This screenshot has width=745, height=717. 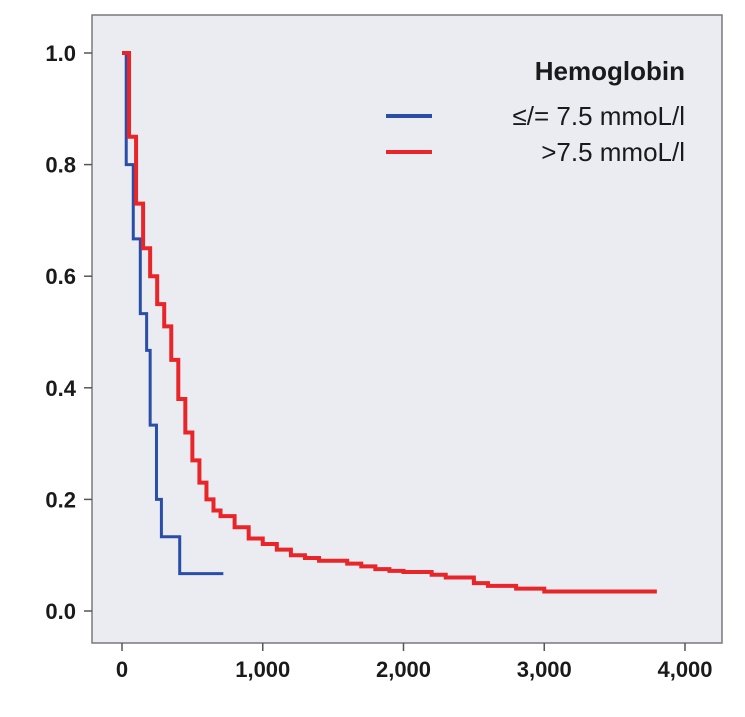 What do you see at coordinates (68, 332) in the screenshot?
I see `y-axis: 0.0 0.2 0.4 0.6 0.8 1.0` at bounding box center [68, 332].